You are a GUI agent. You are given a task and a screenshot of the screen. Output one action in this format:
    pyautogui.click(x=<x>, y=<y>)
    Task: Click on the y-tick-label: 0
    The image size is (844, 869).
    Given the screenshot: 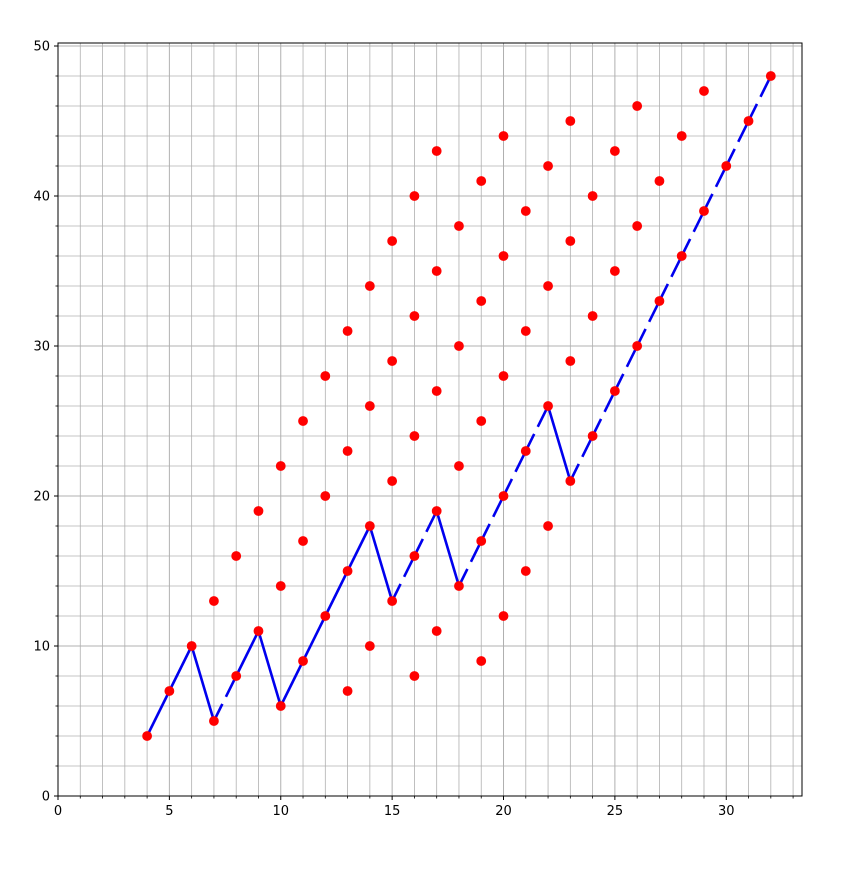 What is the action you would take?
    pyautogui.click(x=46, y=797)
    